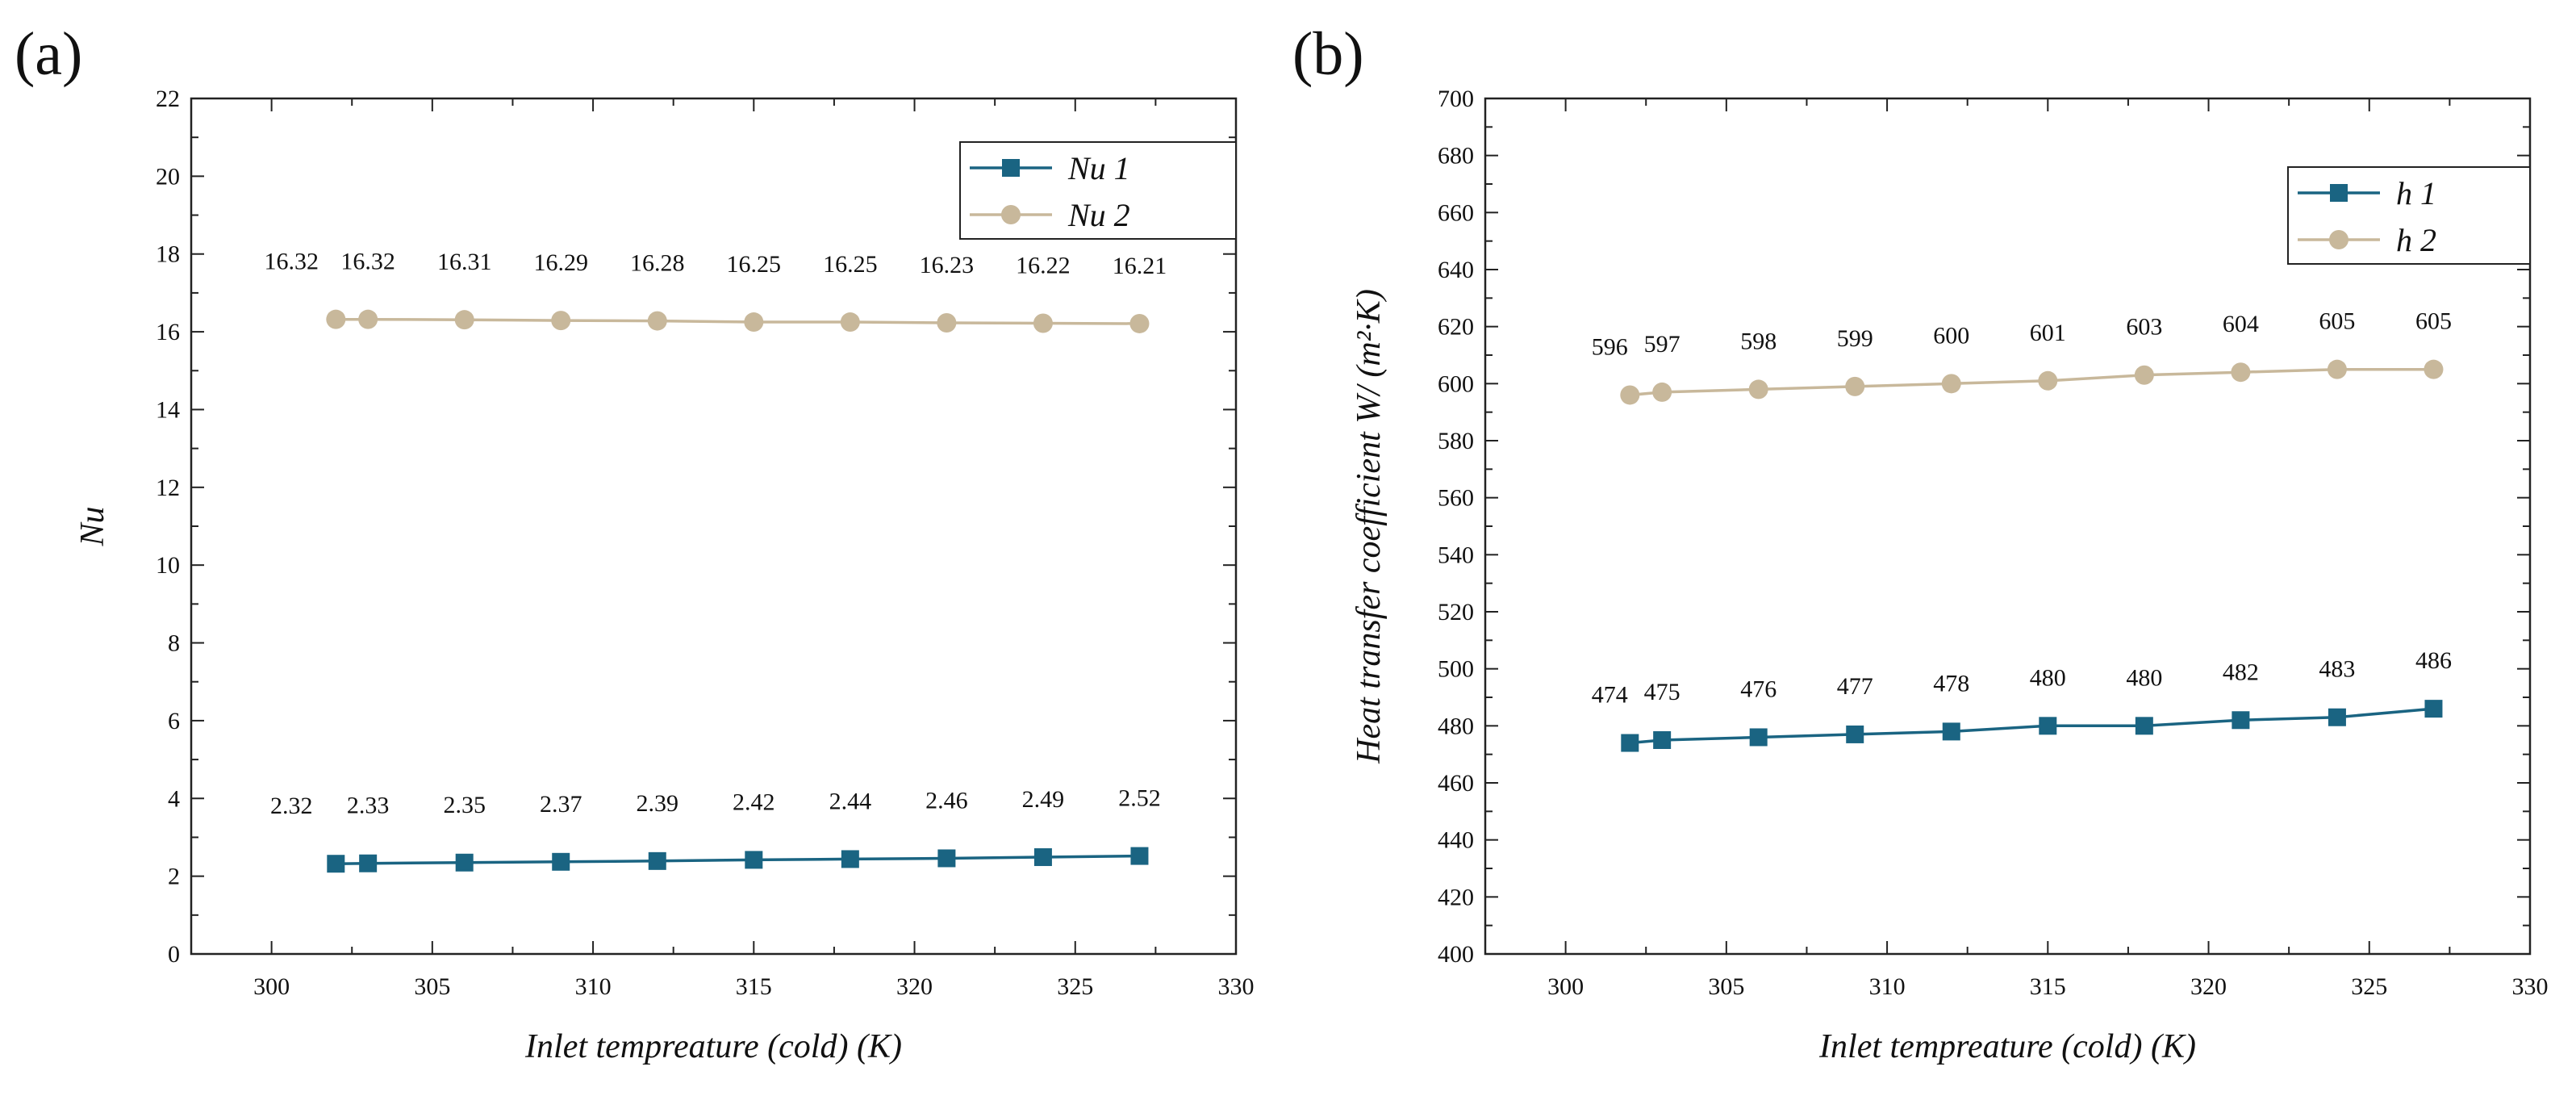 This screenshot has height=1117, width=2576. Describe the element at coordinates (1456, 441) in the screenshot. I see `y-tick-label: 580` at that location.